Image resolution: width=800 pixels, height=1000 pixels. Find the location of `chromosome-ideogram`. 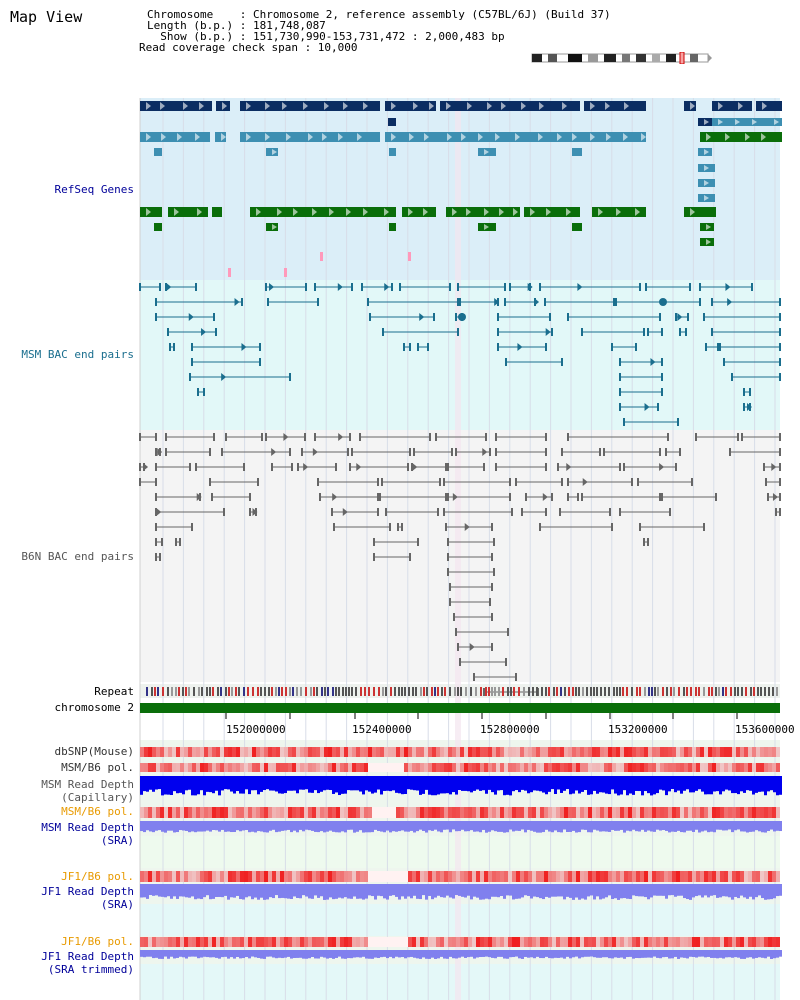

chromosome-ideogram is located at coordinates (621, 58).